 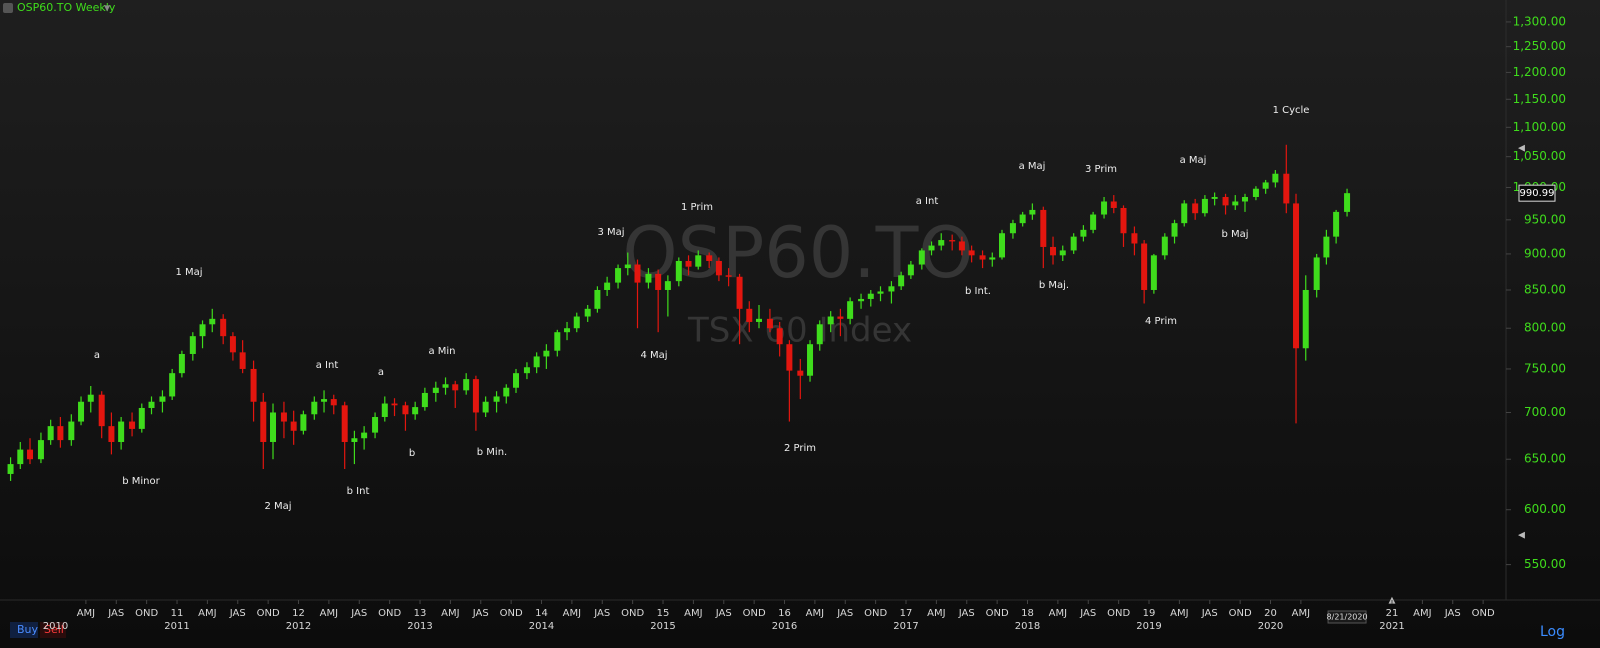 I want to click on buy-button, so click(x=24, y=630).